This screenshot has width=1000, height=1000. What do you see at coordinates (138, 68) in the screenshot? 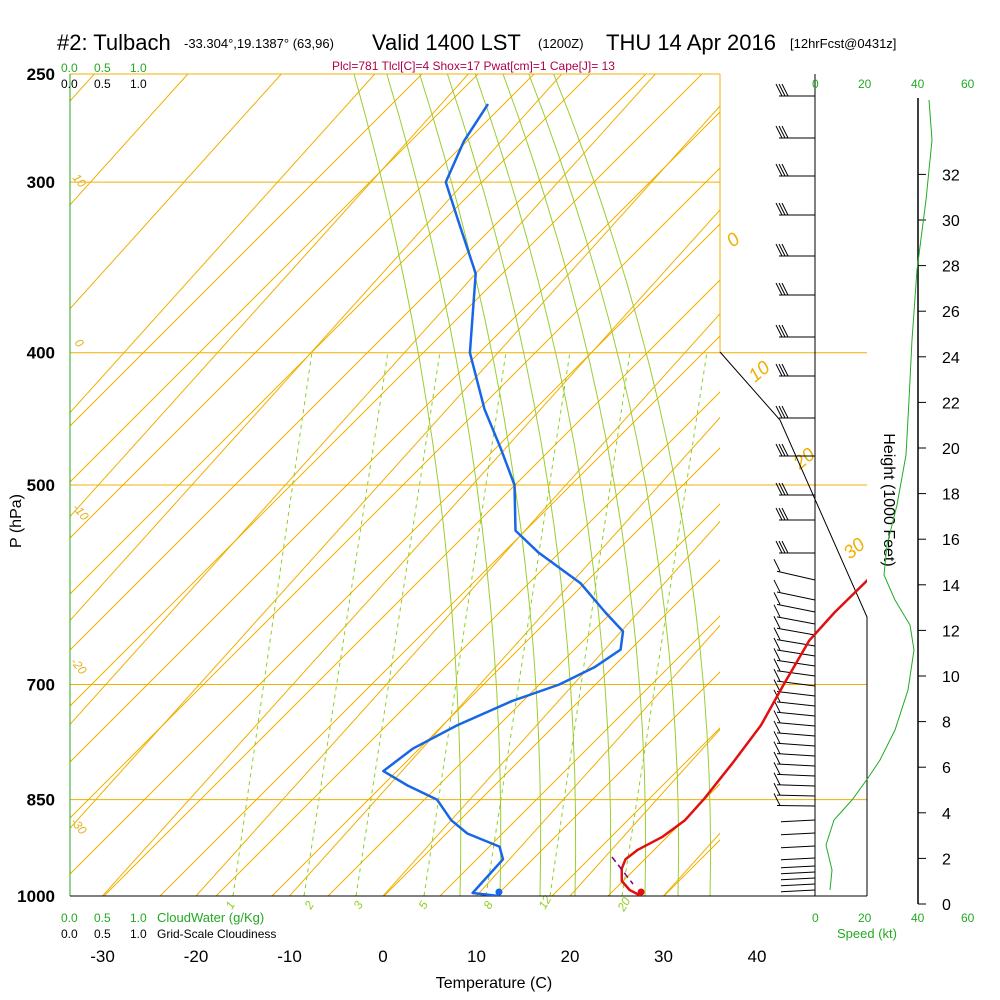
I see `cloudwater-top-1: 1.0` at bounding box center [138, 68].